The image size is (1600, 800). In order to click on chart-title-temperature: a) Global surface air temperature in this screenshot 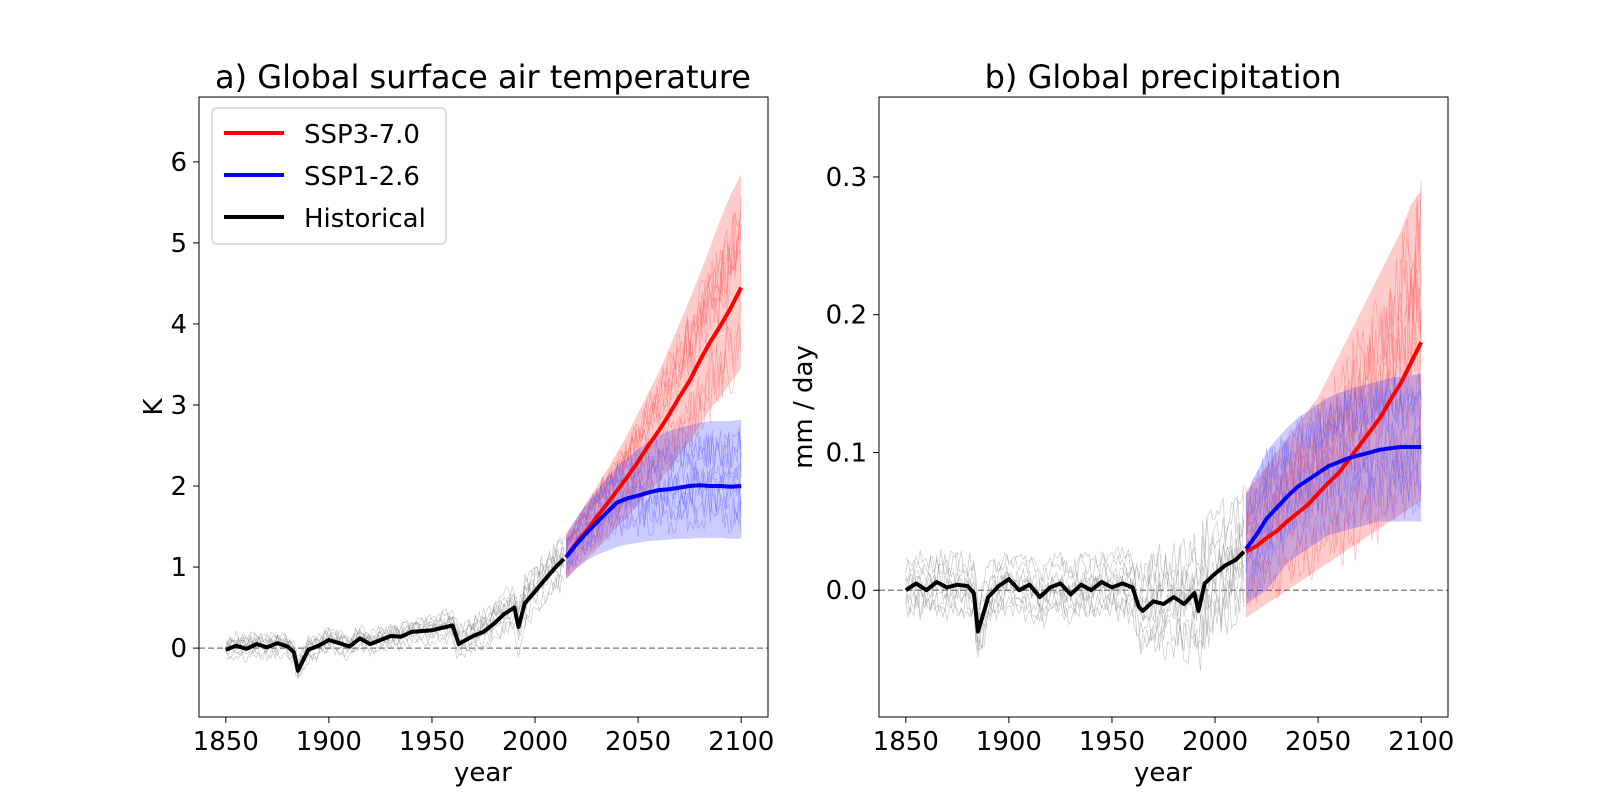, I will do `click(483, 77)`.